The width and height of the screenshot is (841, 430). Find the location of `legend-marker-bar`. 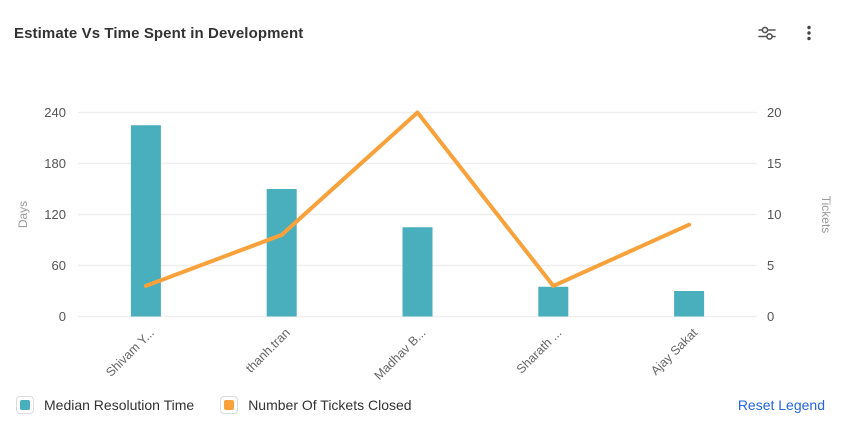

legend-marker-bar is located at coordinates (25, 405).